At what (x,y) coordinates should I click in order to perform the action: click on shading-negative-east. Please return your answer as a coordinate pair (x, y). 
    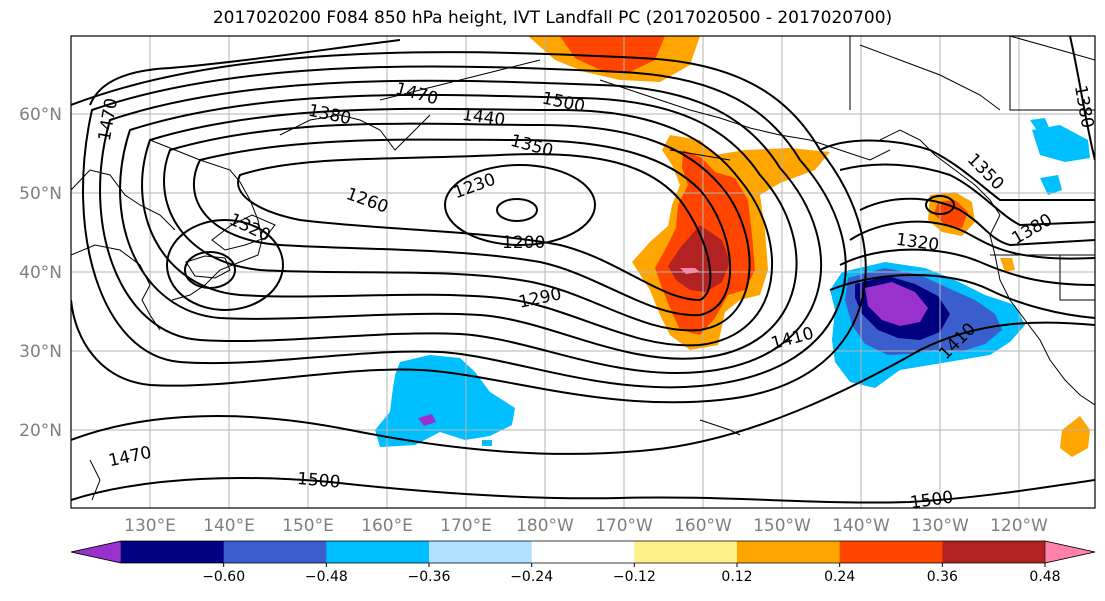
    Looking at the image, I should click on (960, 253).